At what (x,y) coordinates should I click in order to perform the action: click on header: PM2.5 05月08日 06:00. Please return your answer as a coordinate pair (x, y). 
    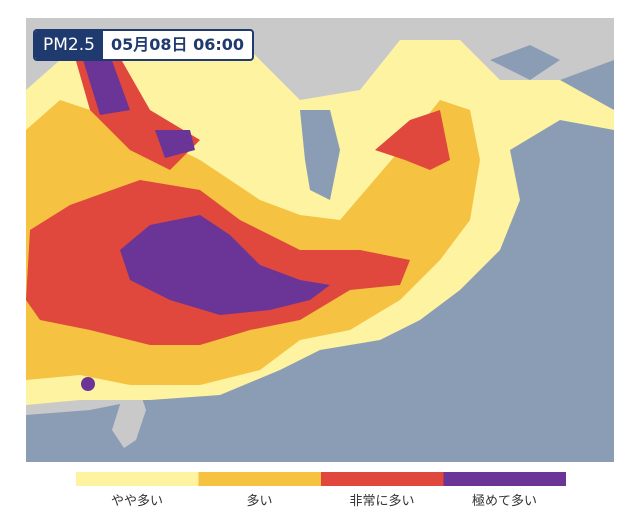
    Looking at the image, I should click on (144, 45).